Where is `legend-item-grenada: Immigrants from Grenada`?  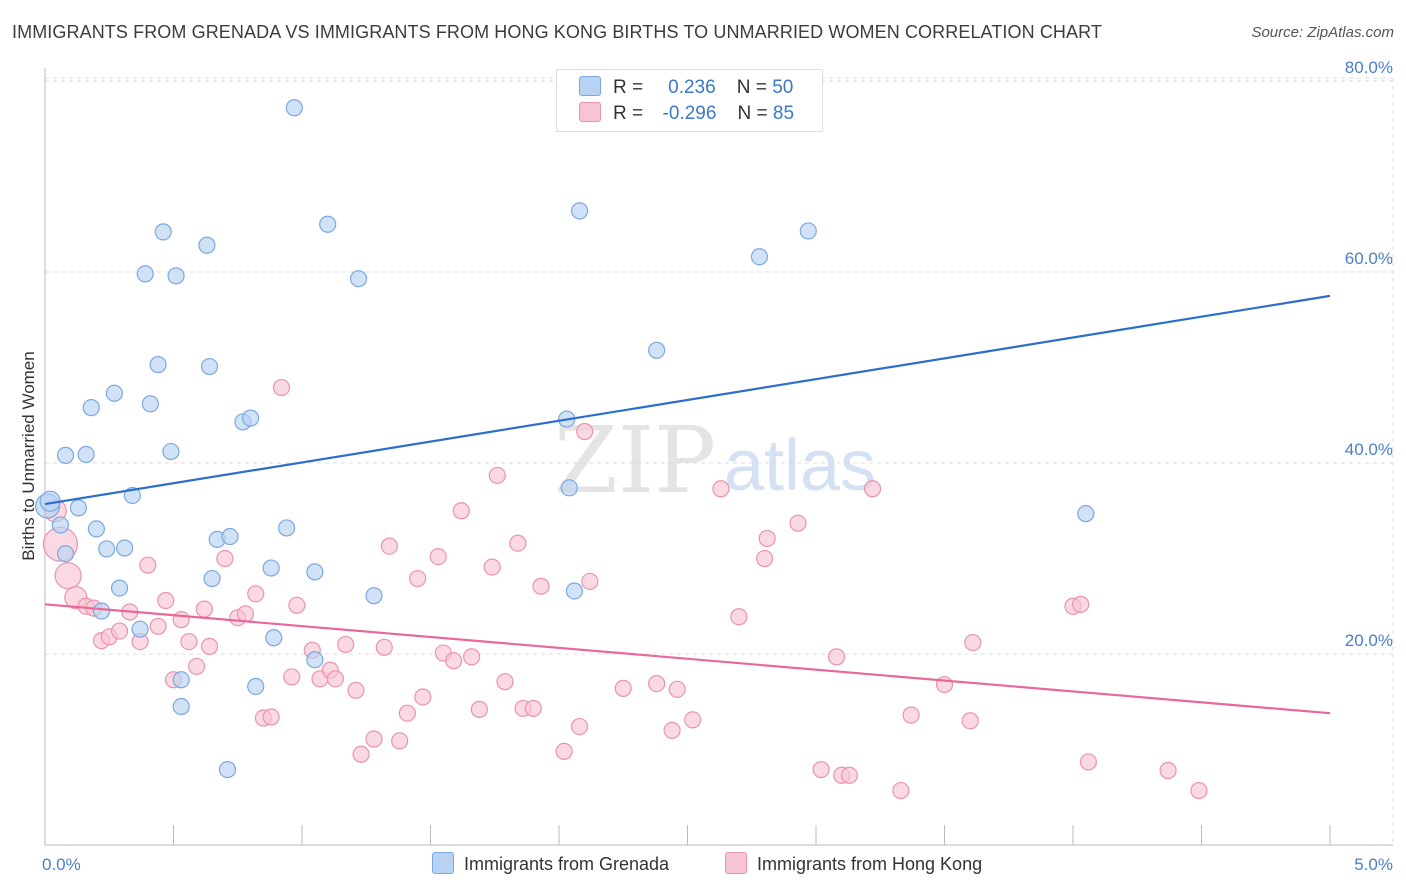
legend-item-grenada: Immigrants from Grenada is located at coordinates (550, 863).